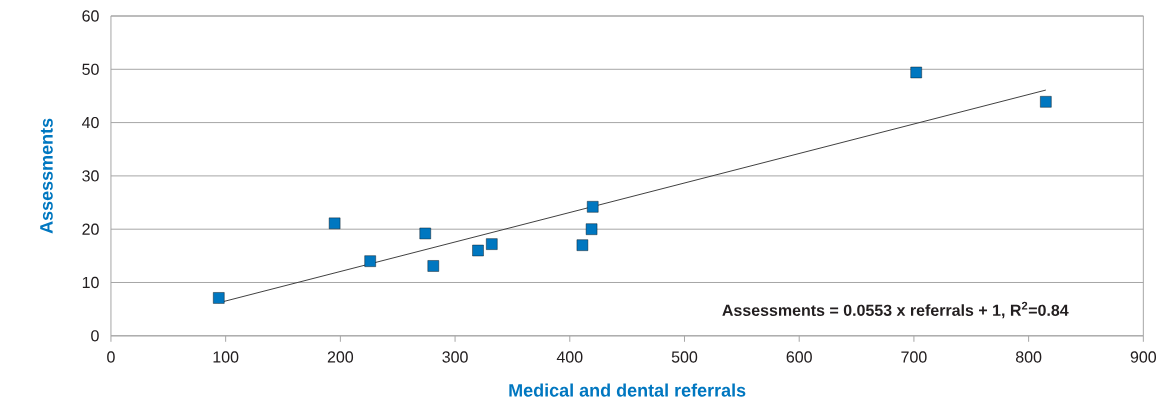 This screenshot has width=1160, height=414. I want to click on y-tick-label: 10, so click(90, 282).